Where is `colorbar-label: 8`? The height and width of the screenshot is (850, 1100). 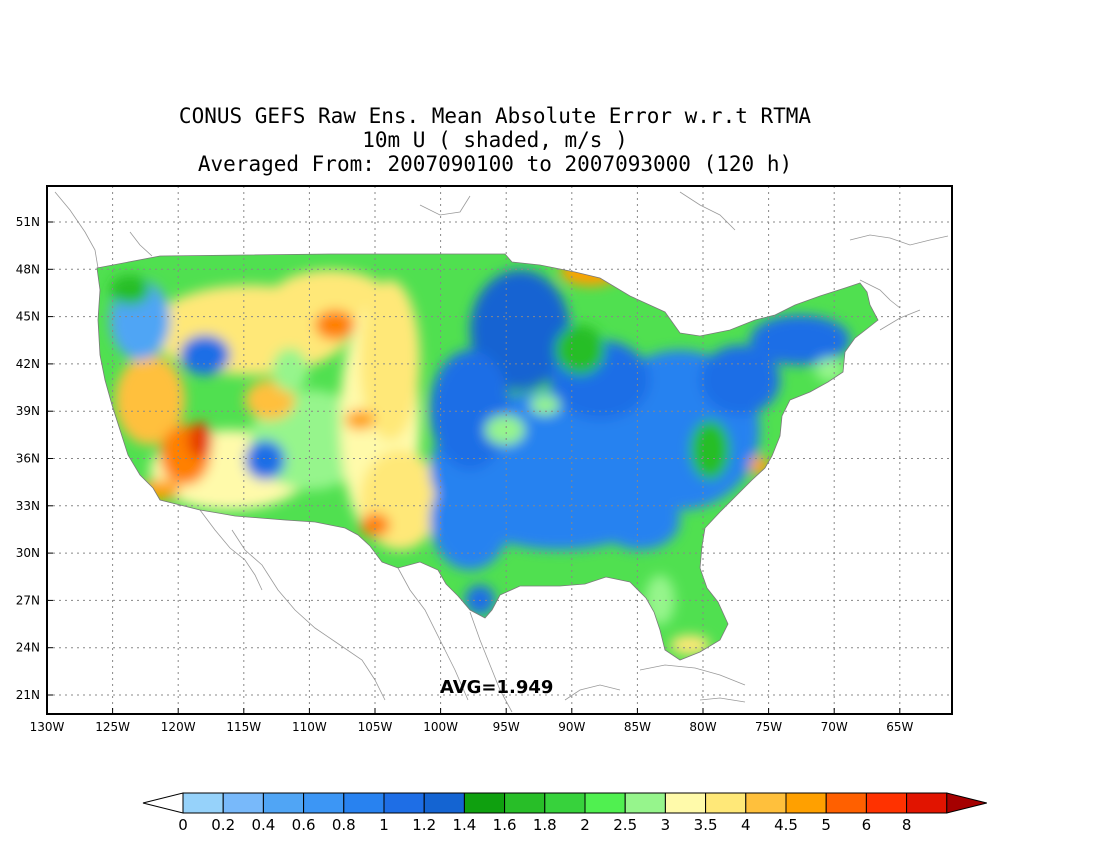
colorbar-label: 8 is located at coordinates (907, 825).